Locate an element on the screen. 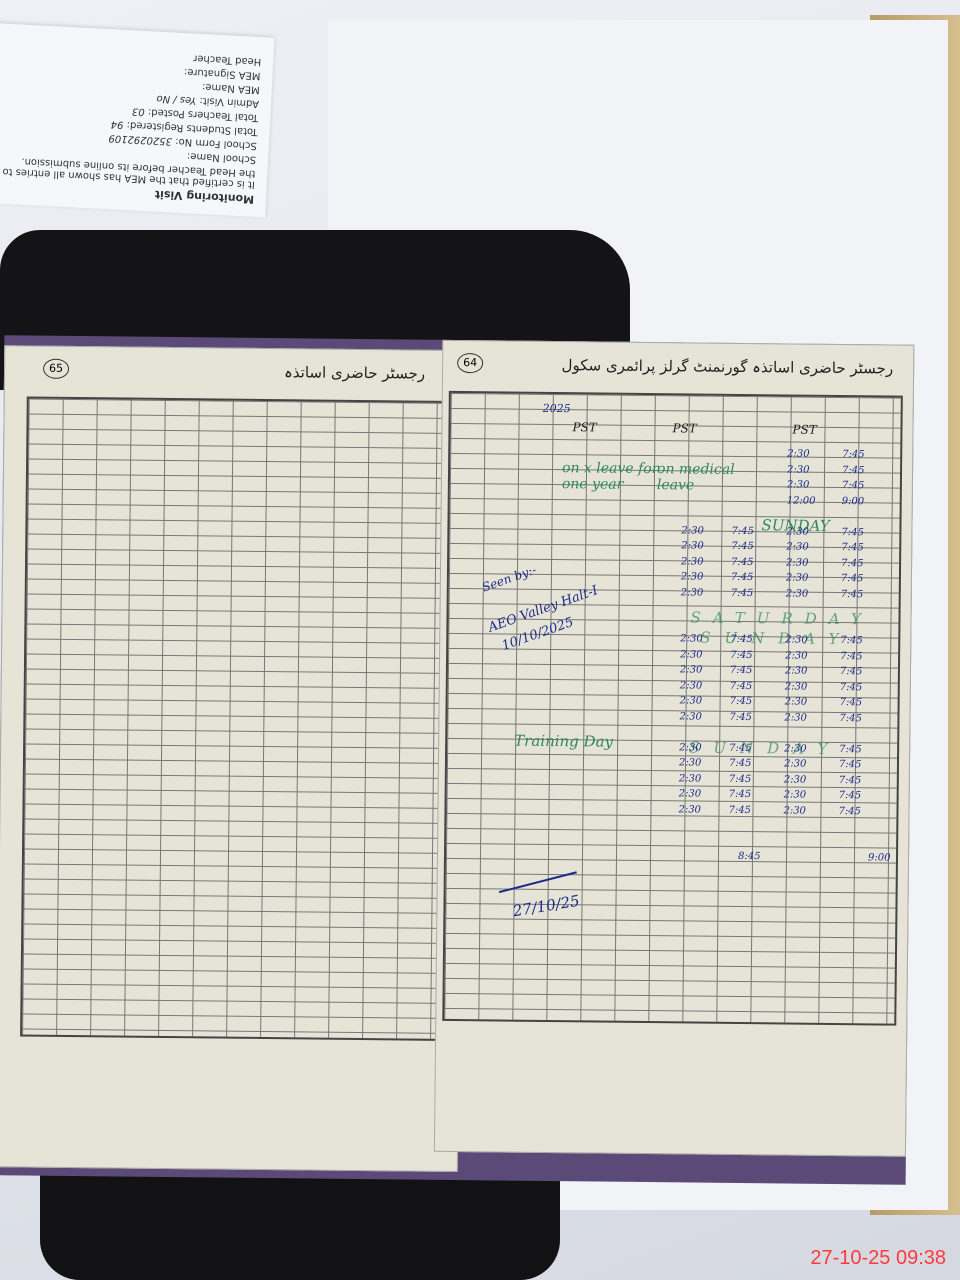  saturday-note: SATURDAY is located at coordinates (781, 618).